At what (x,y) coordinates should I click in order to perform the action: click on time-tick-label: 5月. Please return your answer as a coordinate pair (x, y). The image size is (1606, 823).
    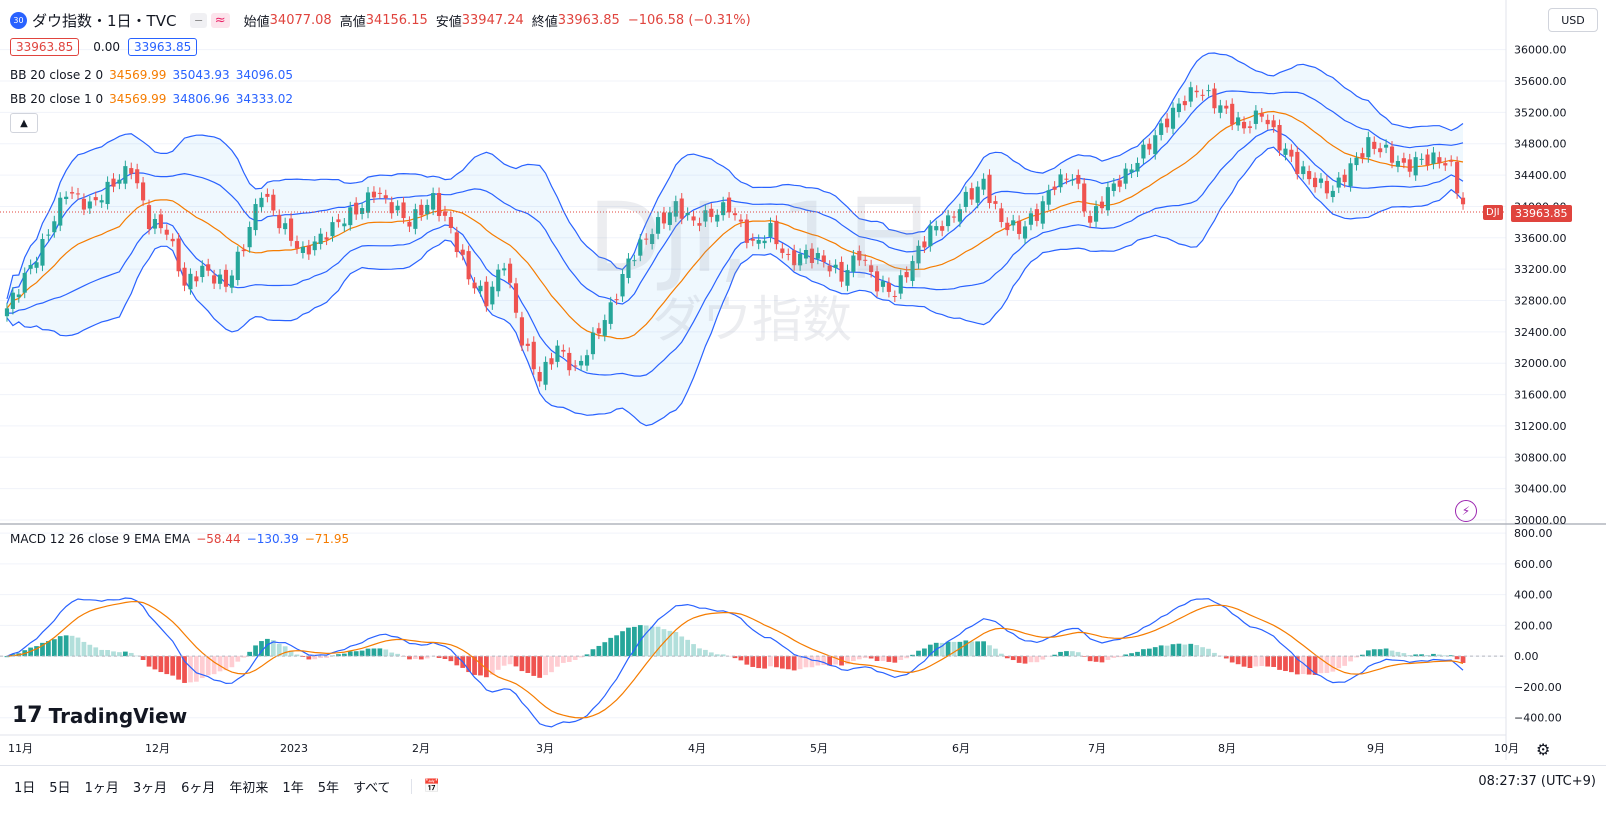
    Looking at the image, I should click on (819, 748).